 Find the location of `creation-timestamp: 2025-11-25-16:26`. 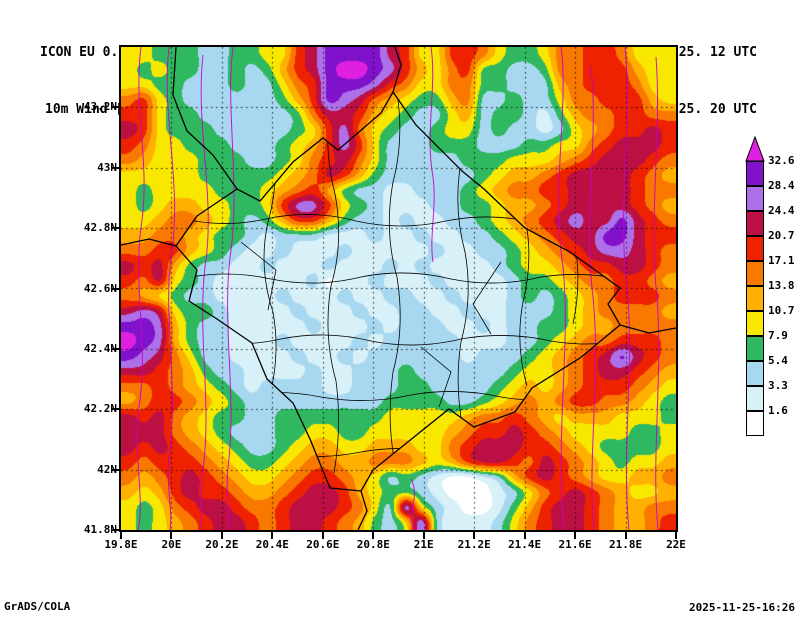

creation-timestamp: 2025-11-25-16:26 is located at coordinates (742, 607).